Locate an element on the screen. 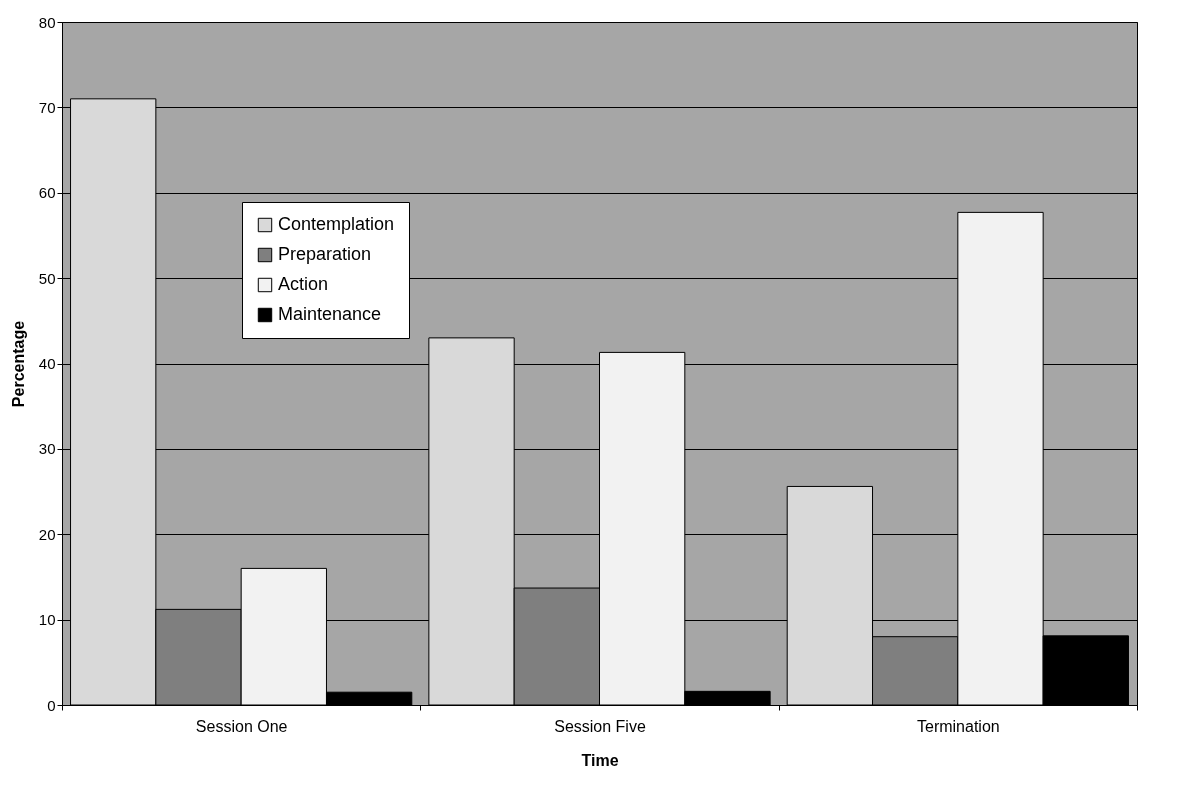 Image resolution: width=1179 pixels, height=790 pixels. legend-label: Preparation is located at coordinates (325, 254).